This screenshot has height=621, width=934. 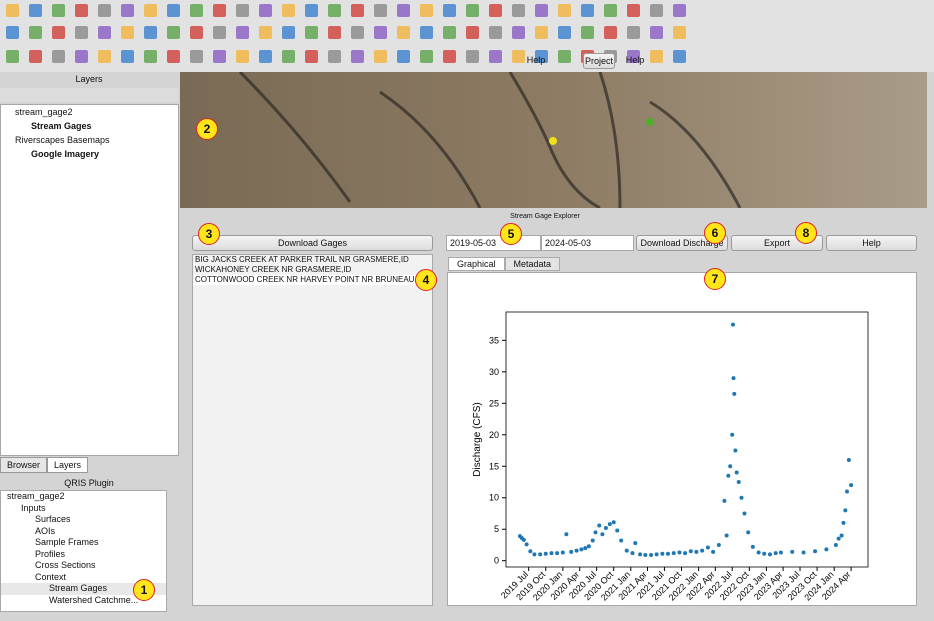 What do you see at coordinates (493, 243) in the screenshot?
I see `start-date: 2019-05-03` at bounding box center [493, 243].